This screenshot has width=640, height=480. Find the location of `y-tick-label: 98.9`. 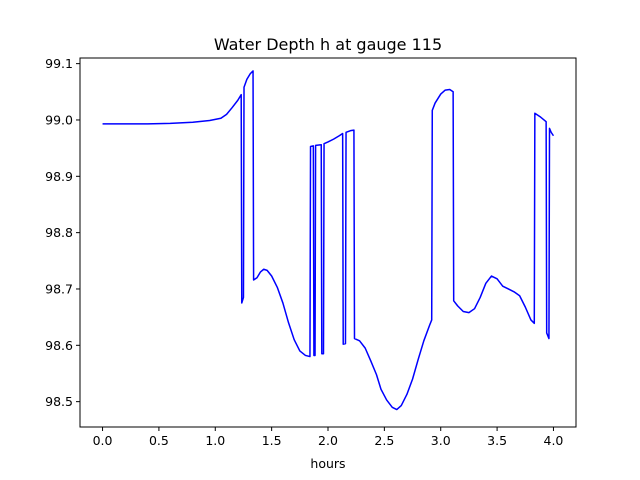

y-tick-label: 98.9 is located at coordinates (59, 176).